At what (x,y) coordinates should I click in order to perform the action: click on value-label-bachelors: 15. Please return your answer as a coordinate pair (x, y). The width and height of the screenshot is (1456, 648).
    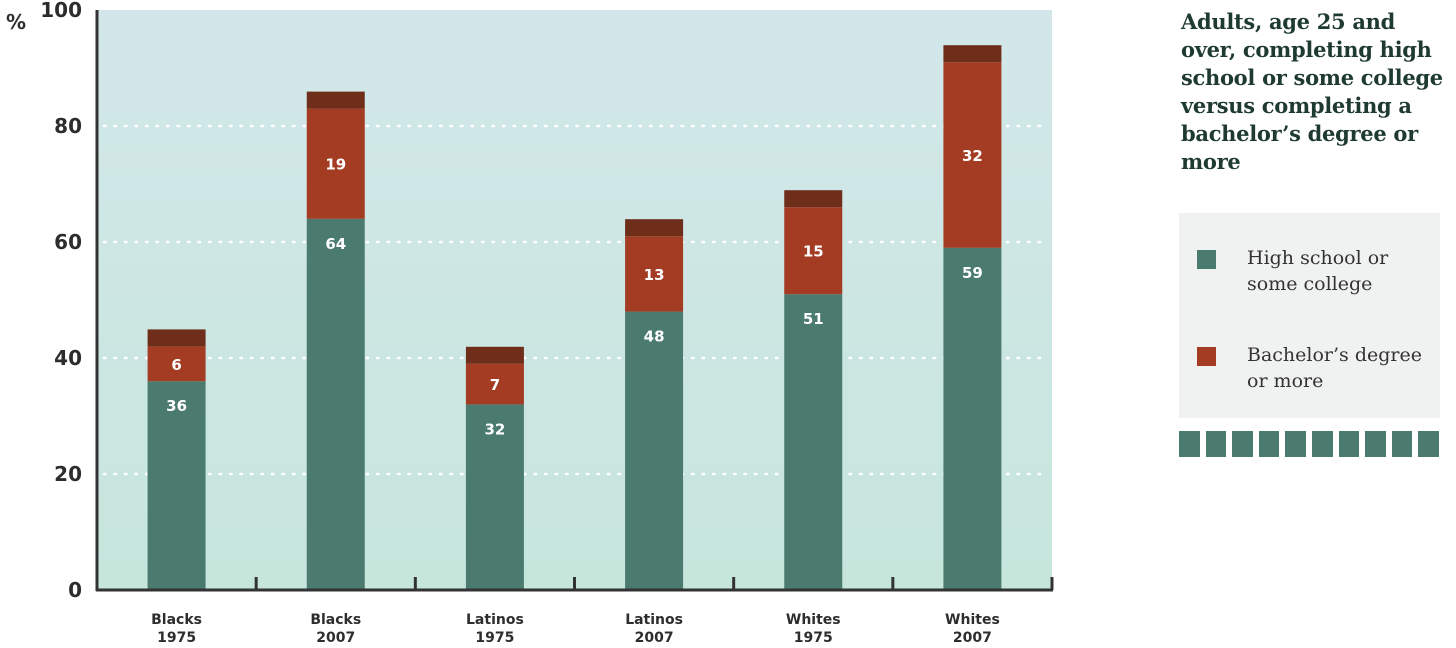
    Looking at the image, I should click on (813, 252).